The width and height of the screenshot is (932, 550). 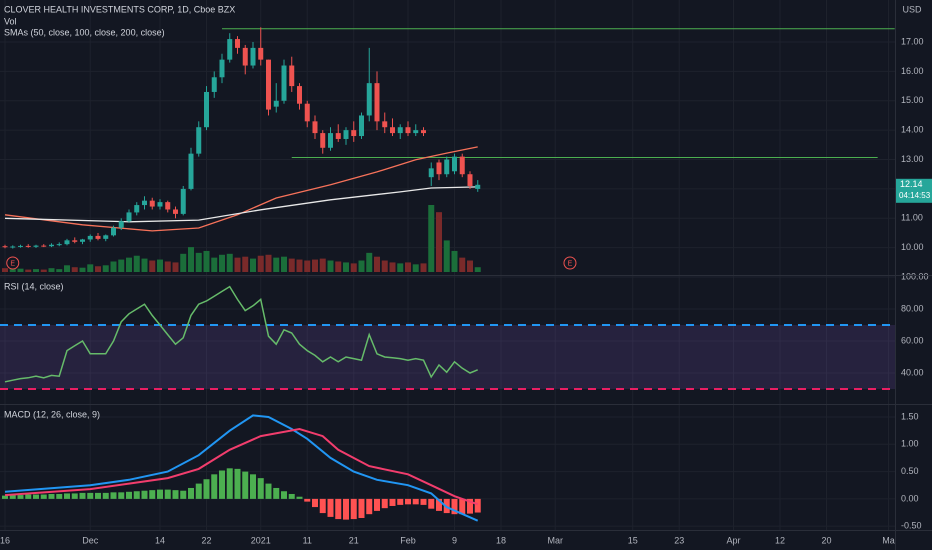 I want to click on last-price-box, so click(x=914, y=190).